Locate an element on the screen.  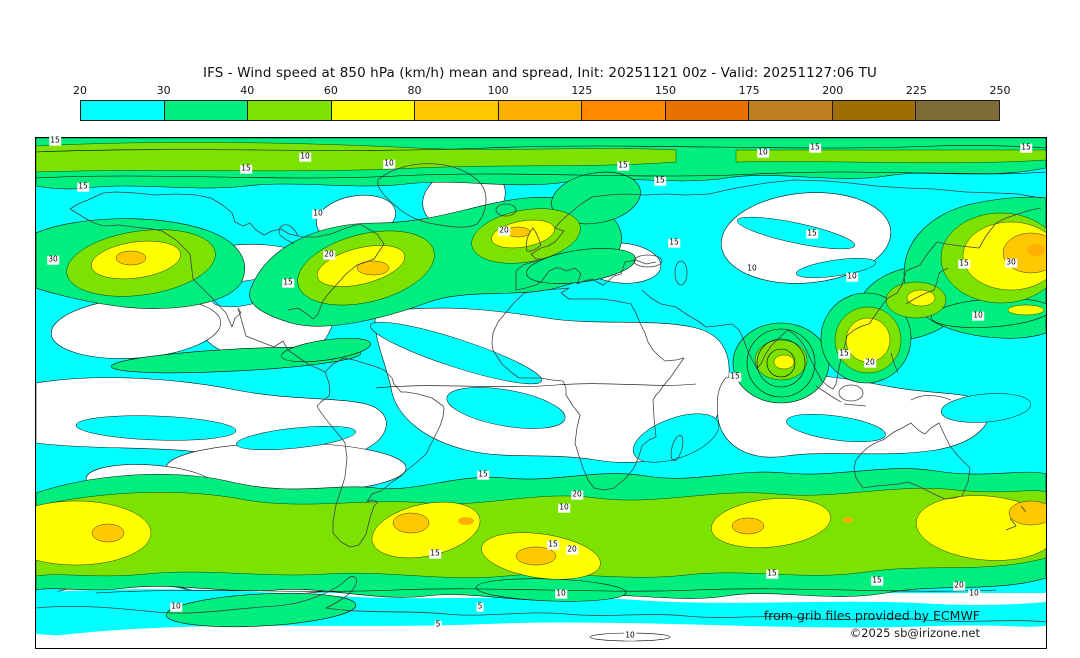
colorbar: 20 30 40 60 80 100 125 150 175 200 225 250 is located at coordinates (542, 104).